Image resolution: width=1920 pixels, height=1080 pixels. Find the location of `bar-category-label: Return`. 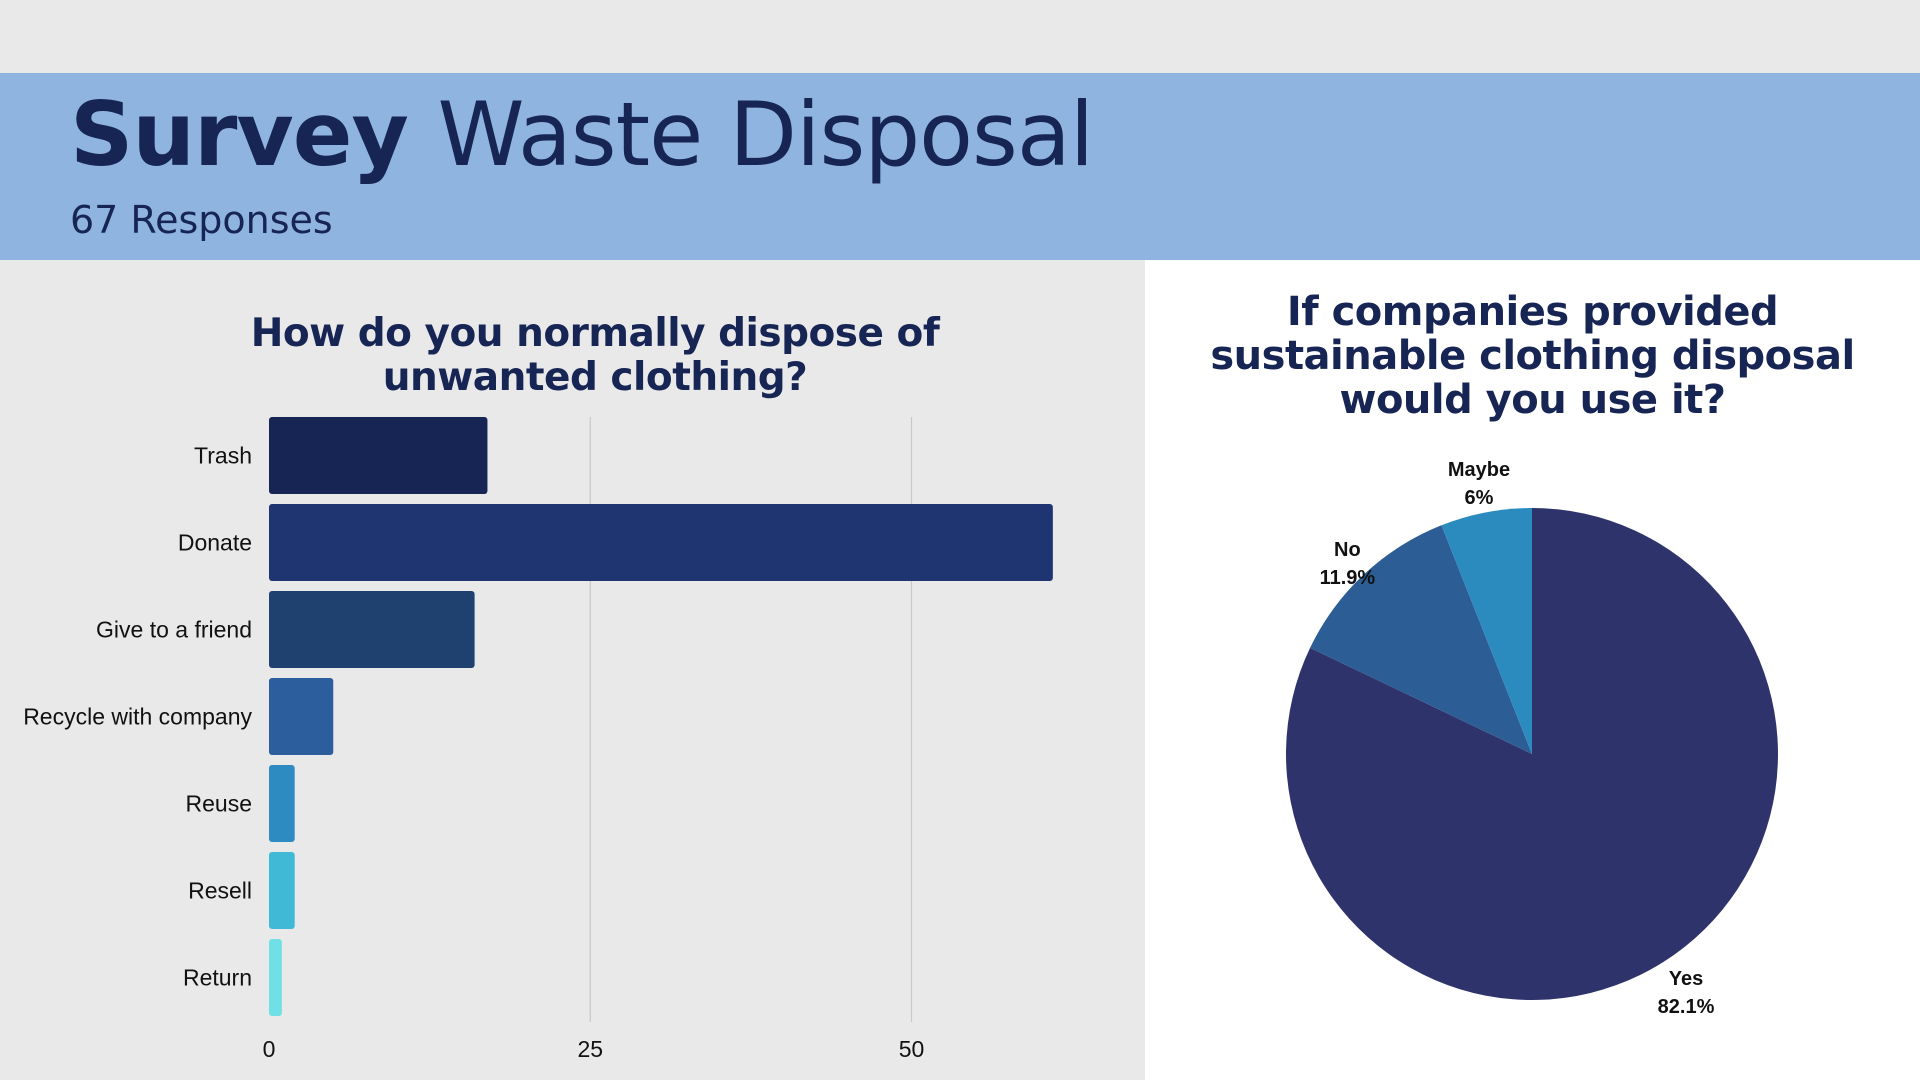

bar-category-label: Return is located at coordinates (217, 978).